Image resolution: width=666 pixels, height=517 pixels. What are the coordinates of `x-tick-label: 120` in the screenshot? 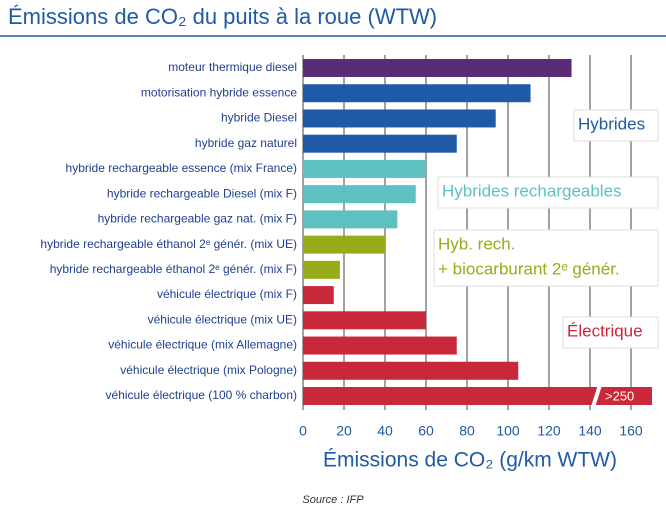 It's located at (549, 431).